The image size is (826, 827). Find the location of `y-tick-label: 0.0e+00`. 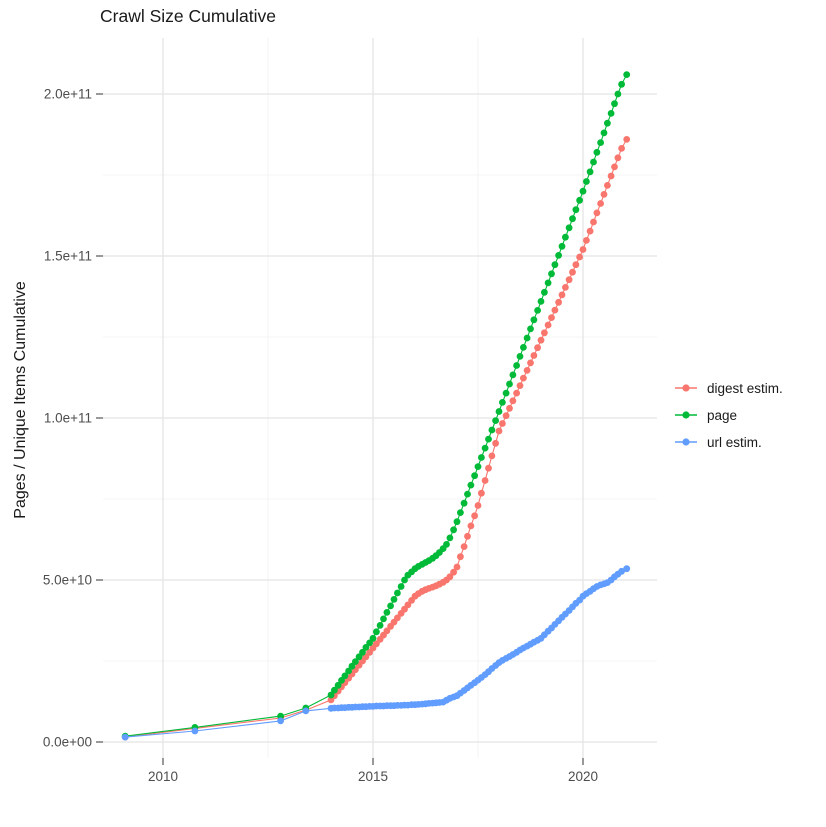

y-tick-label: 0.0e+00 is located at coordinates (67, 742).